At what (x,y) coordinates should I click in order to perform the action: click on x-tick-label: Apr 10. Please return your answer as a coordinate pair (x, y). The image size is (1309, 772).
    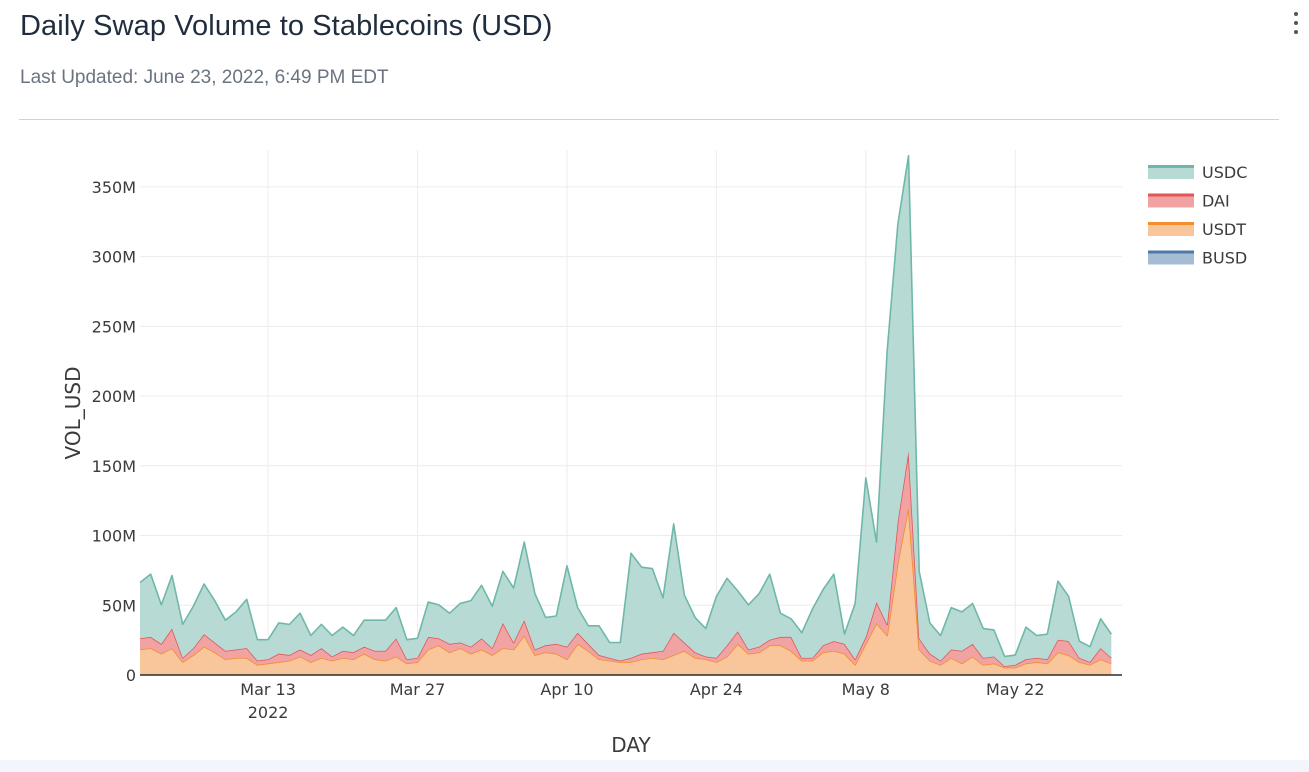
    Looking at the image, I should click on (566, 689).